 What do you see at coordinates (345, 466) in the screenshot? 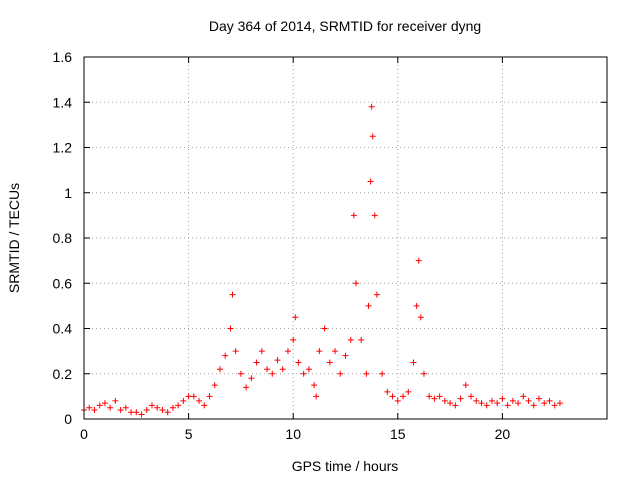
I see `x-axis-label: GPS time / hours` at bounding box center [345, 466].